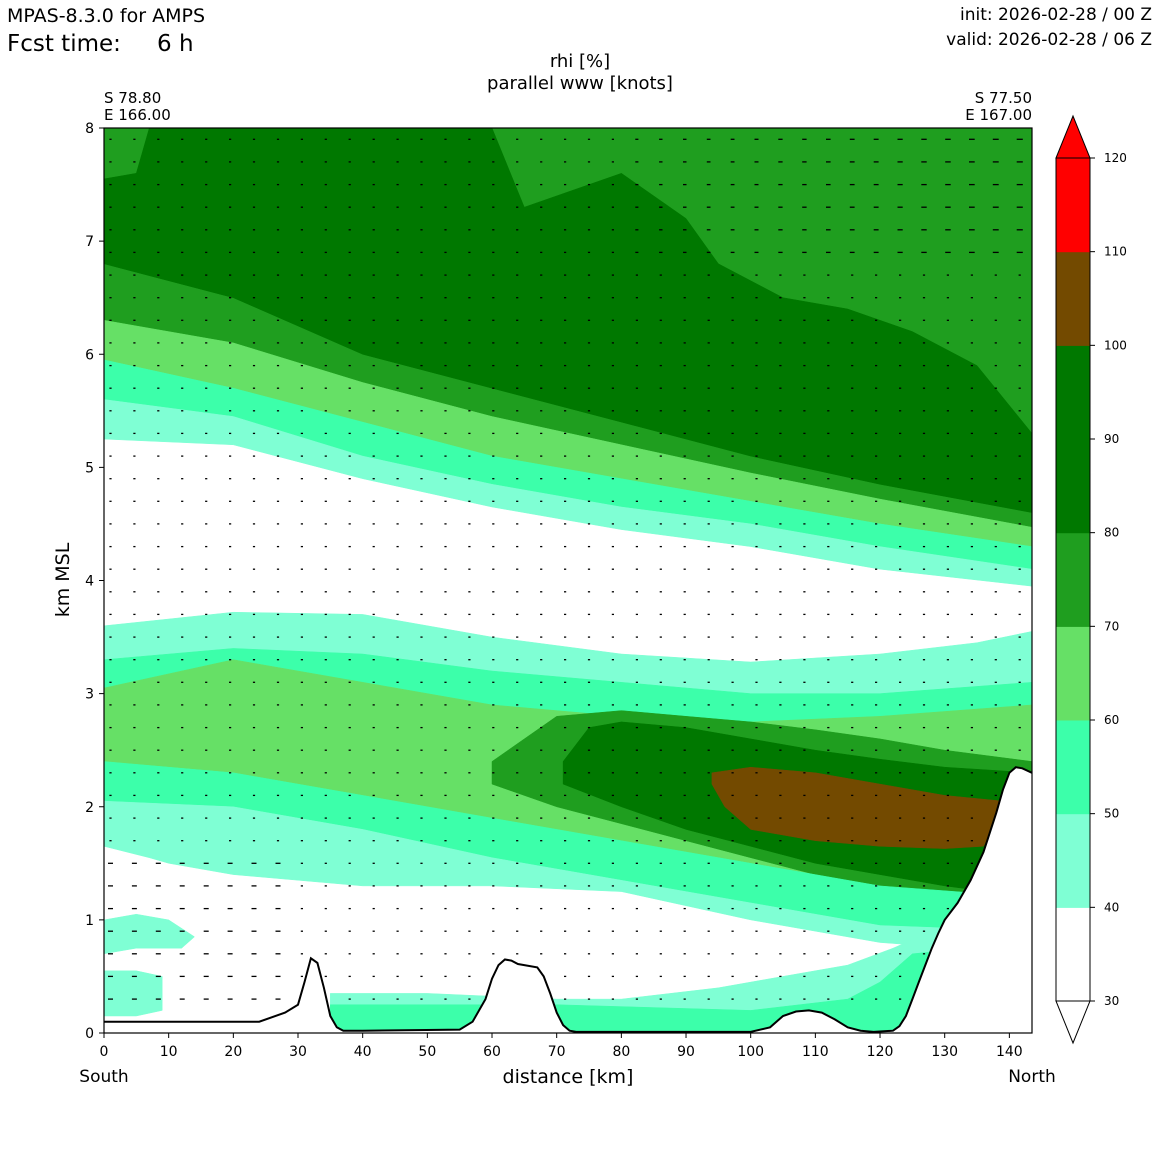 The height and width of the screenshot is (1160, 1160). What do you see at coordinates (944, 1052) in the screenshot?
I see `x-tick-label: 130` at bounding box center [944, 1052].